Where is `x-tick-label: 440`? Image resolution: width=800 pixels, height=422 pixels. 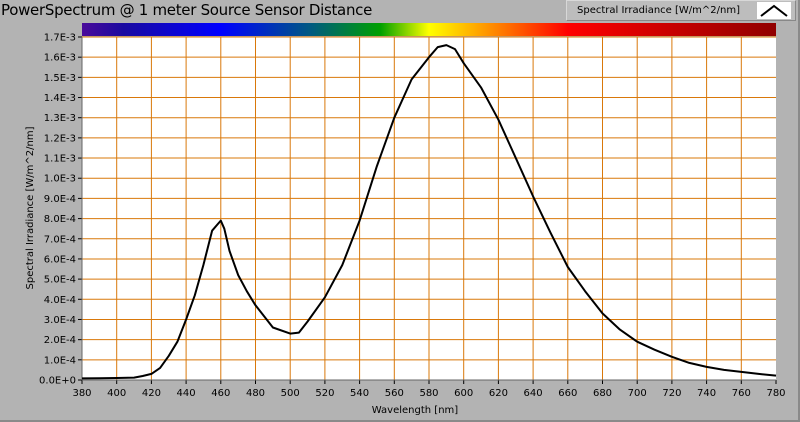
x-tick-label: 440 is located at coordinates (186, 393).